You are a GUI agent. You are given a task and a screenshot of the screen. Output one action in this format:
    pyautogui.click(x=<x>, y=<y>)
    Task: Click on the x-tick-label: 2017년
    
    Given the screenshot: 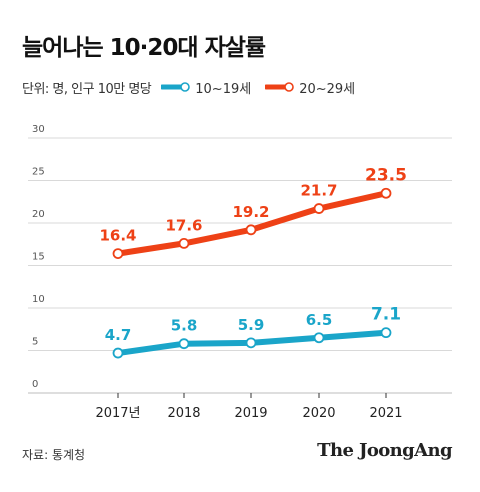 What is the action you would take?
    pyautogui.click(x=117, y=413)
    